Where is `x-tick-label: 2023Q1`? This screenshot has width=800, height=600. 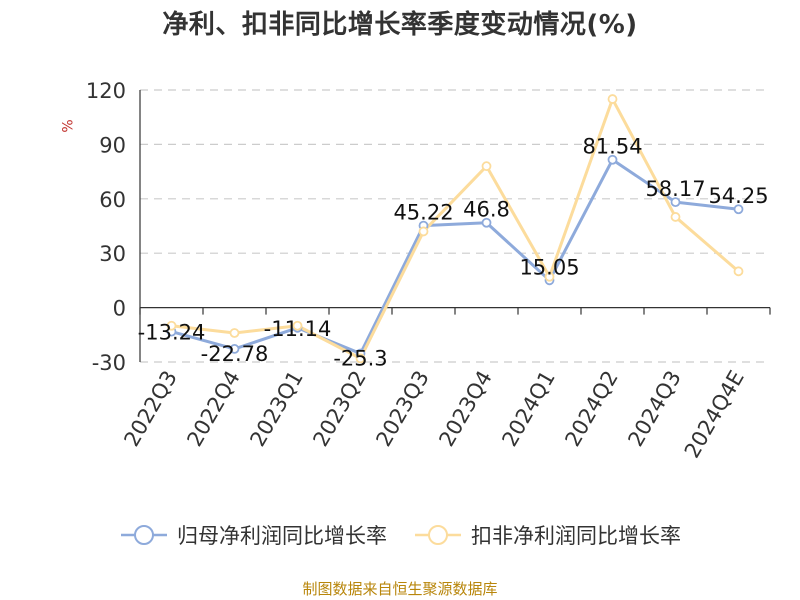
x-tick-label: 2023Q1 is located at coordinates (276, 409).